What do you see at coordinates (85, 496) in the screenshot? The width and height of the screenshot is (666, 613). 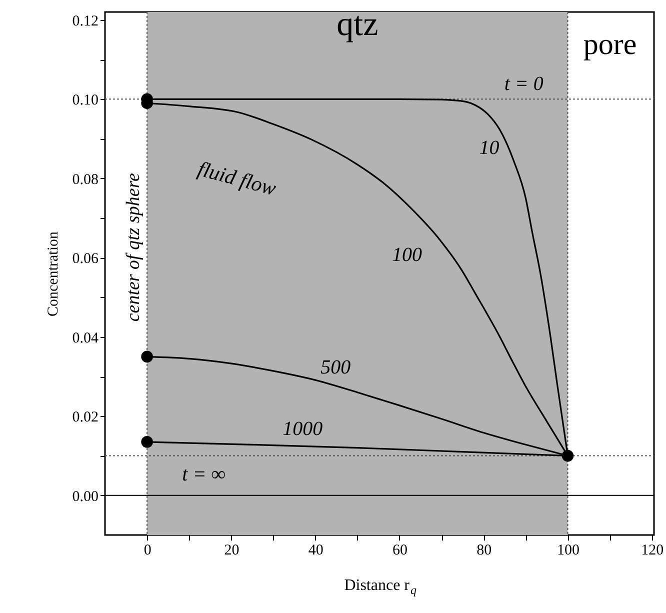 I see `y-tick-label: 0.00` at bounding box center [85, 496].